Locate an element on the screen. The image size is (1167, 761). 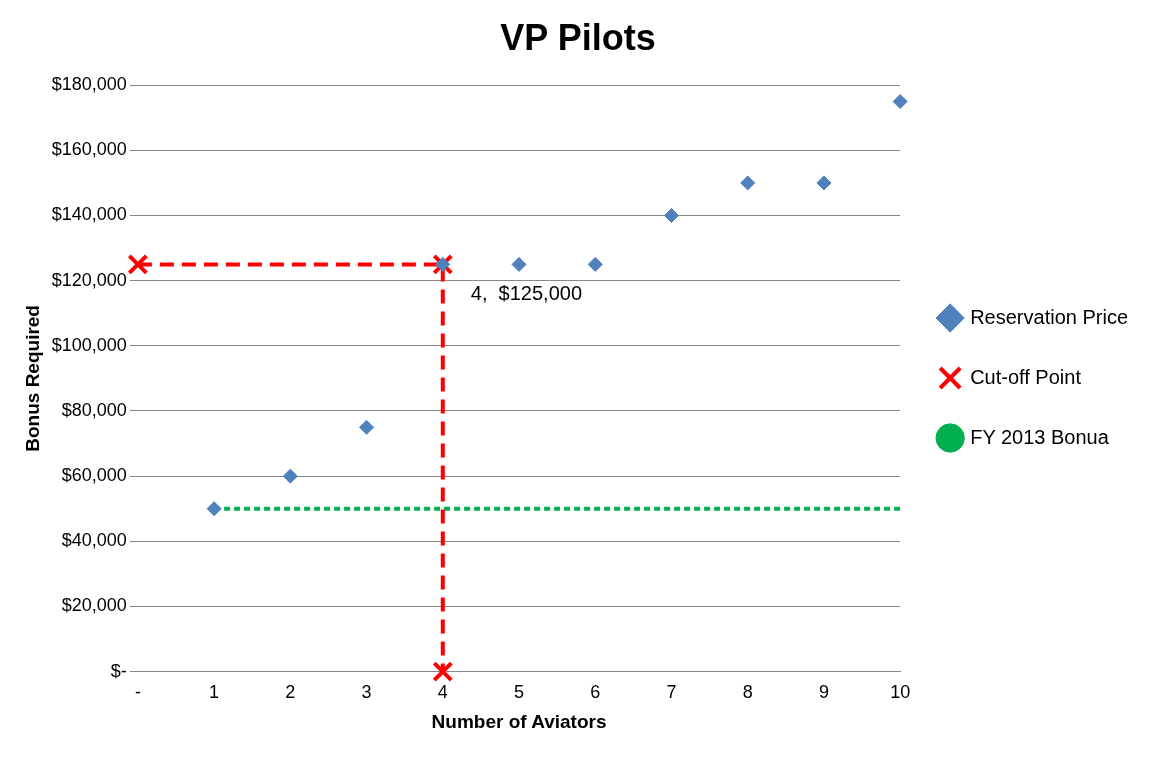
x-tick-label: 8 is located at coordinates (747, 692).